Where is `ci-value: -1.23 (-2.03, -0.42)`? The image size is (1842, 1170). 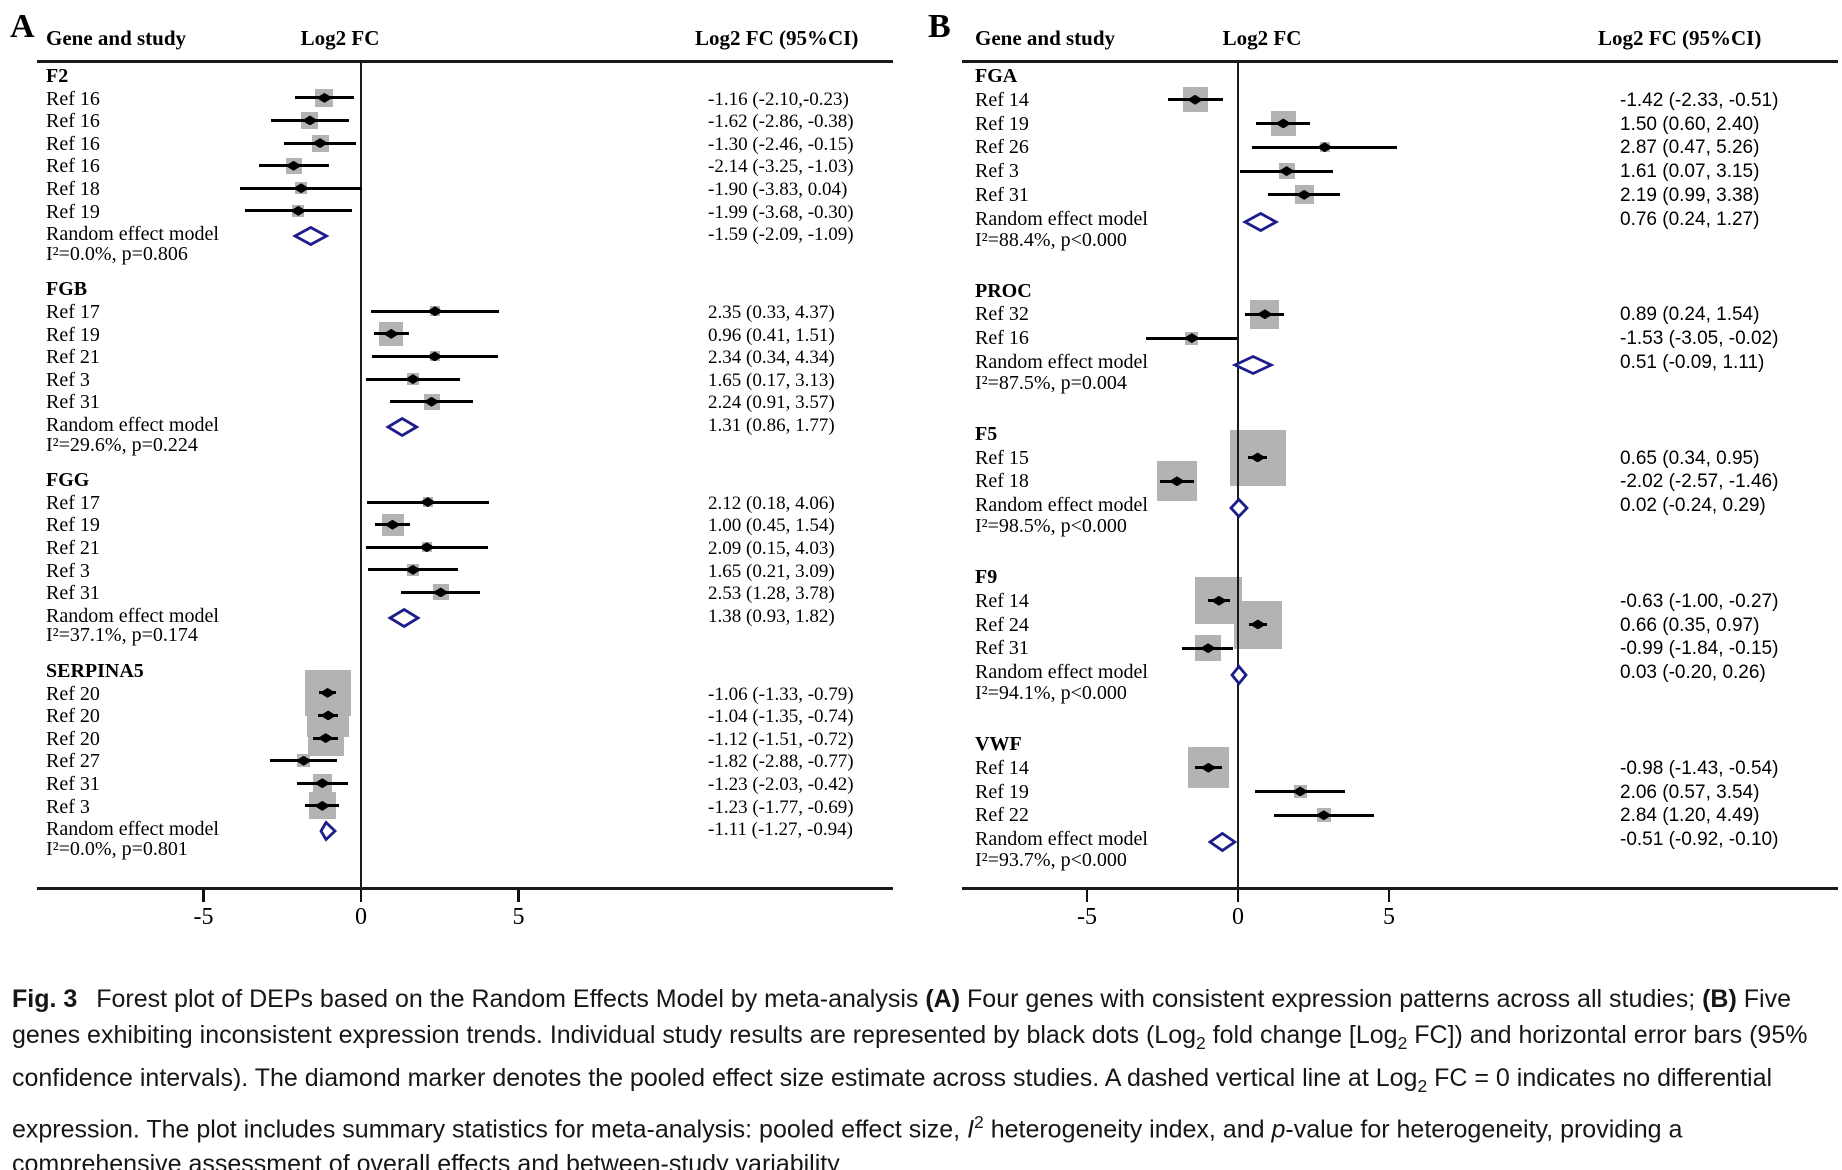
ci-value: -1.23 (-2.03, -0.42) is located at coordinates (781, 784).